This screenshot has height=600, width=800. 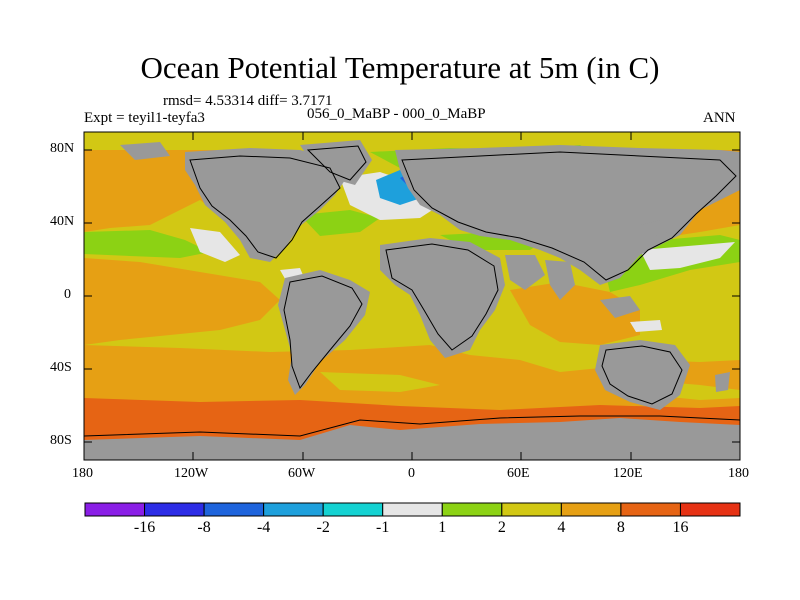 I want to click on coast-australia, so click(x=642, y=375).